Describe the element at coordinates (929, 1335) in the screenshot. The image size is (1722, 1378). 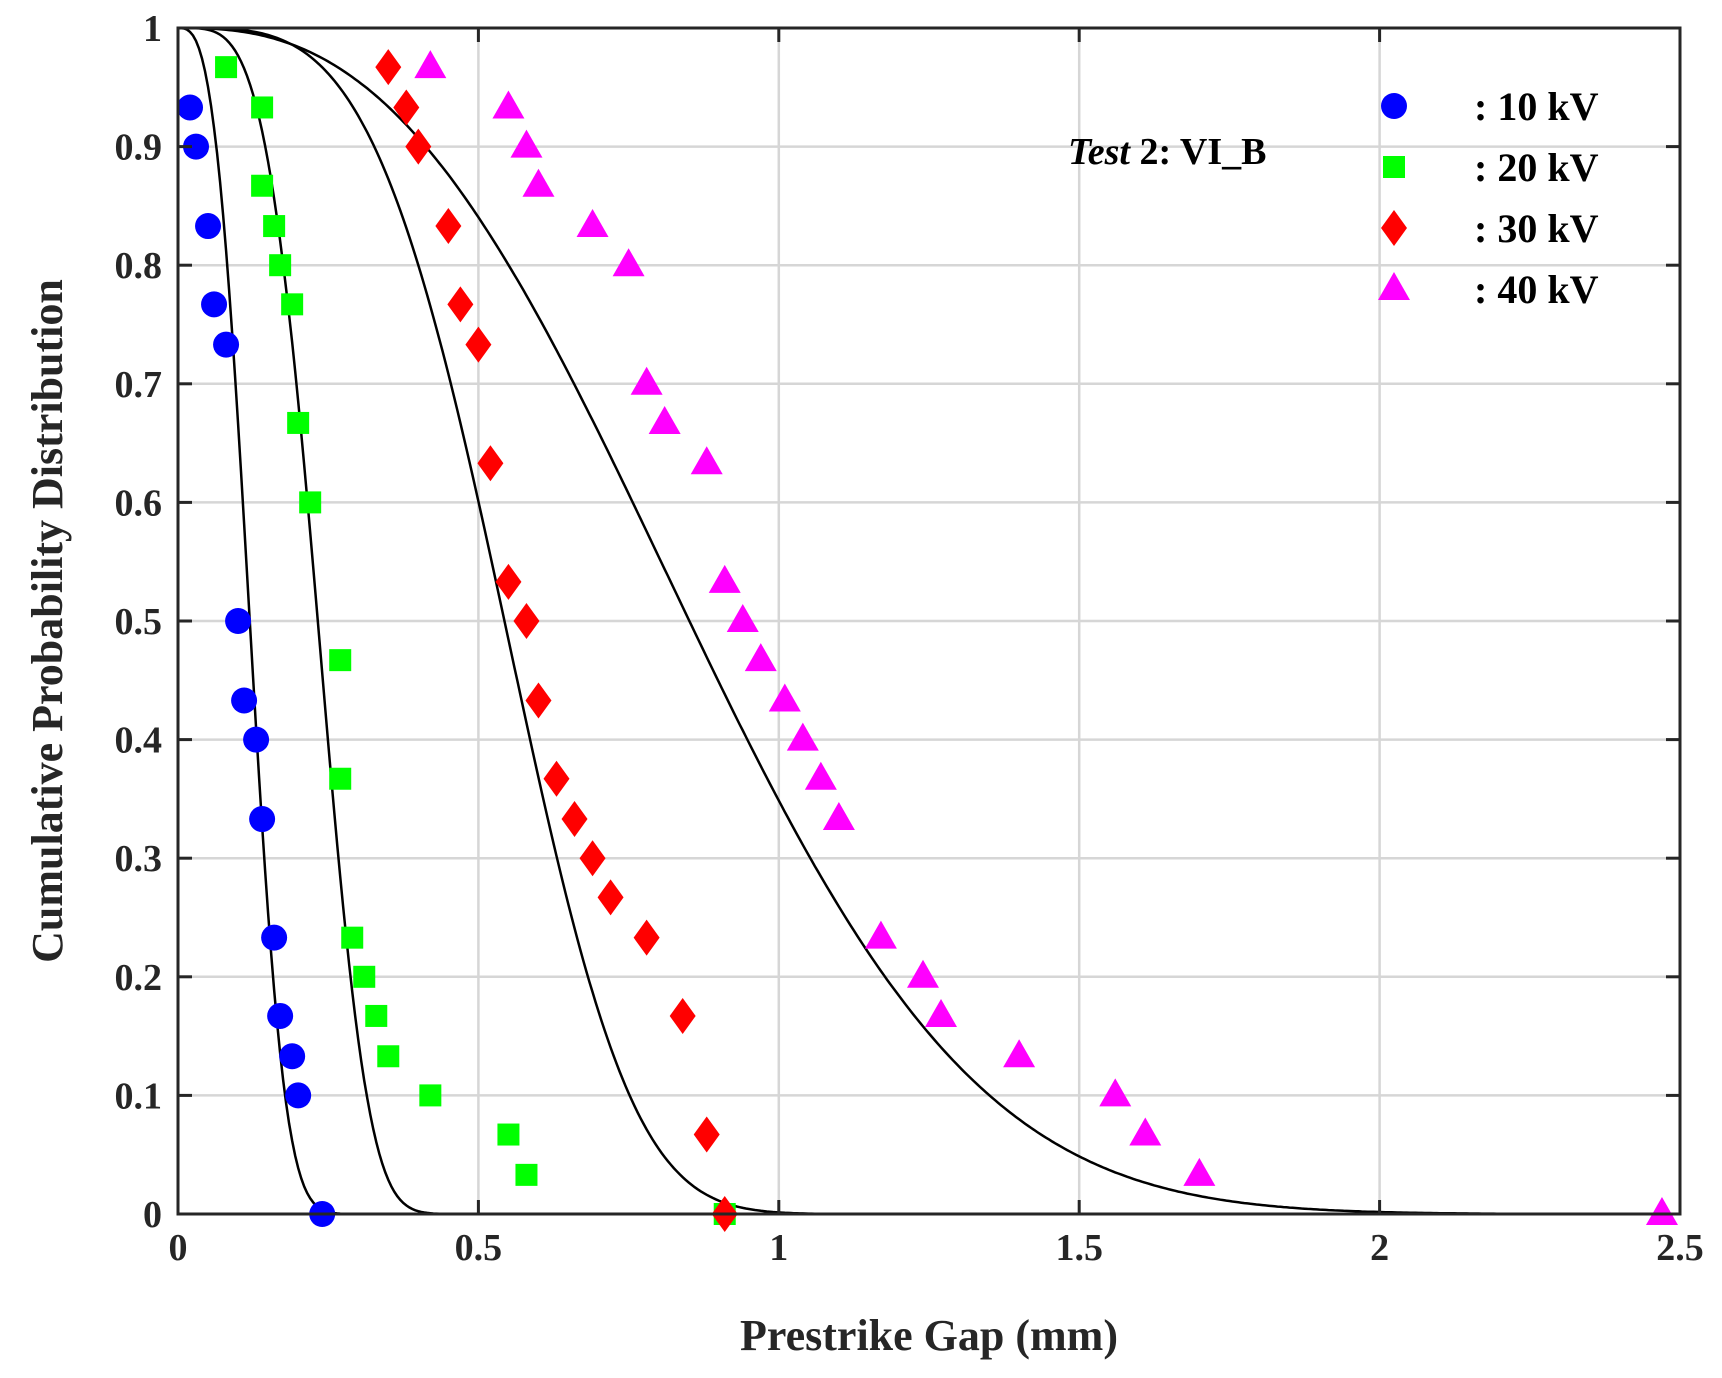
I see `x-axis-label: Prestrike Gap (mm)` at that location.